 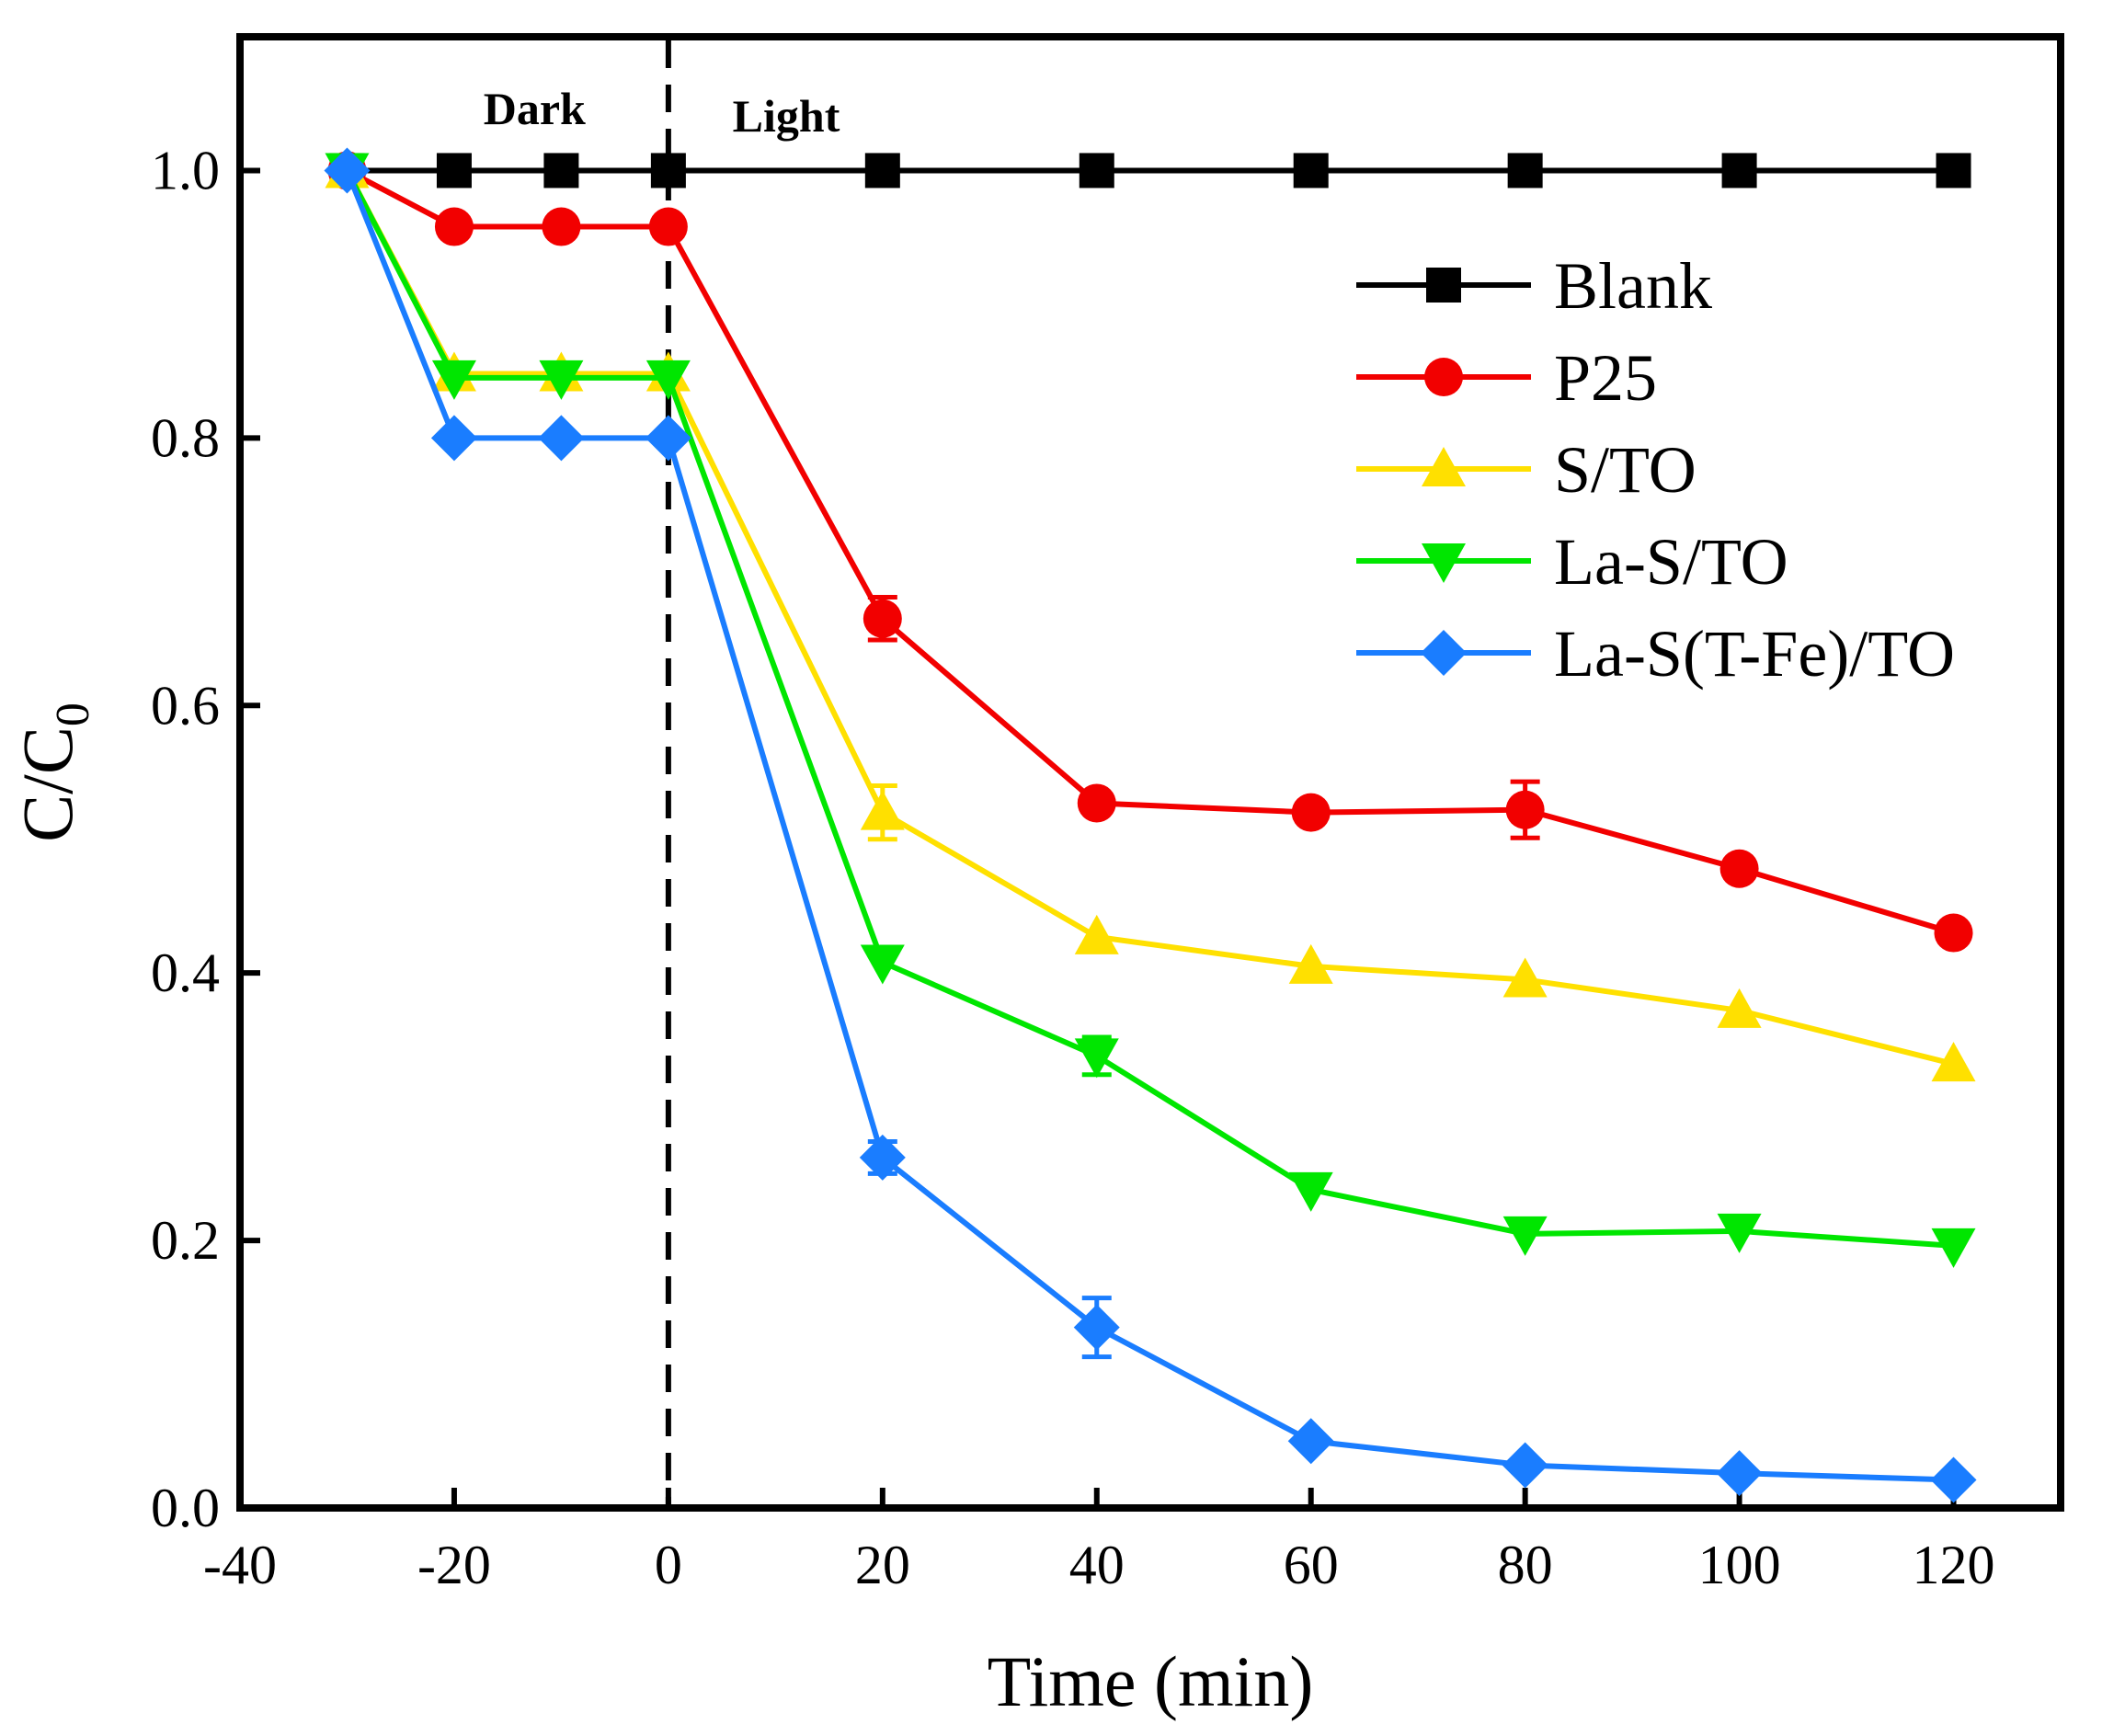 I want to click on x-tick-label: 0, so click(x=668, y=1565).